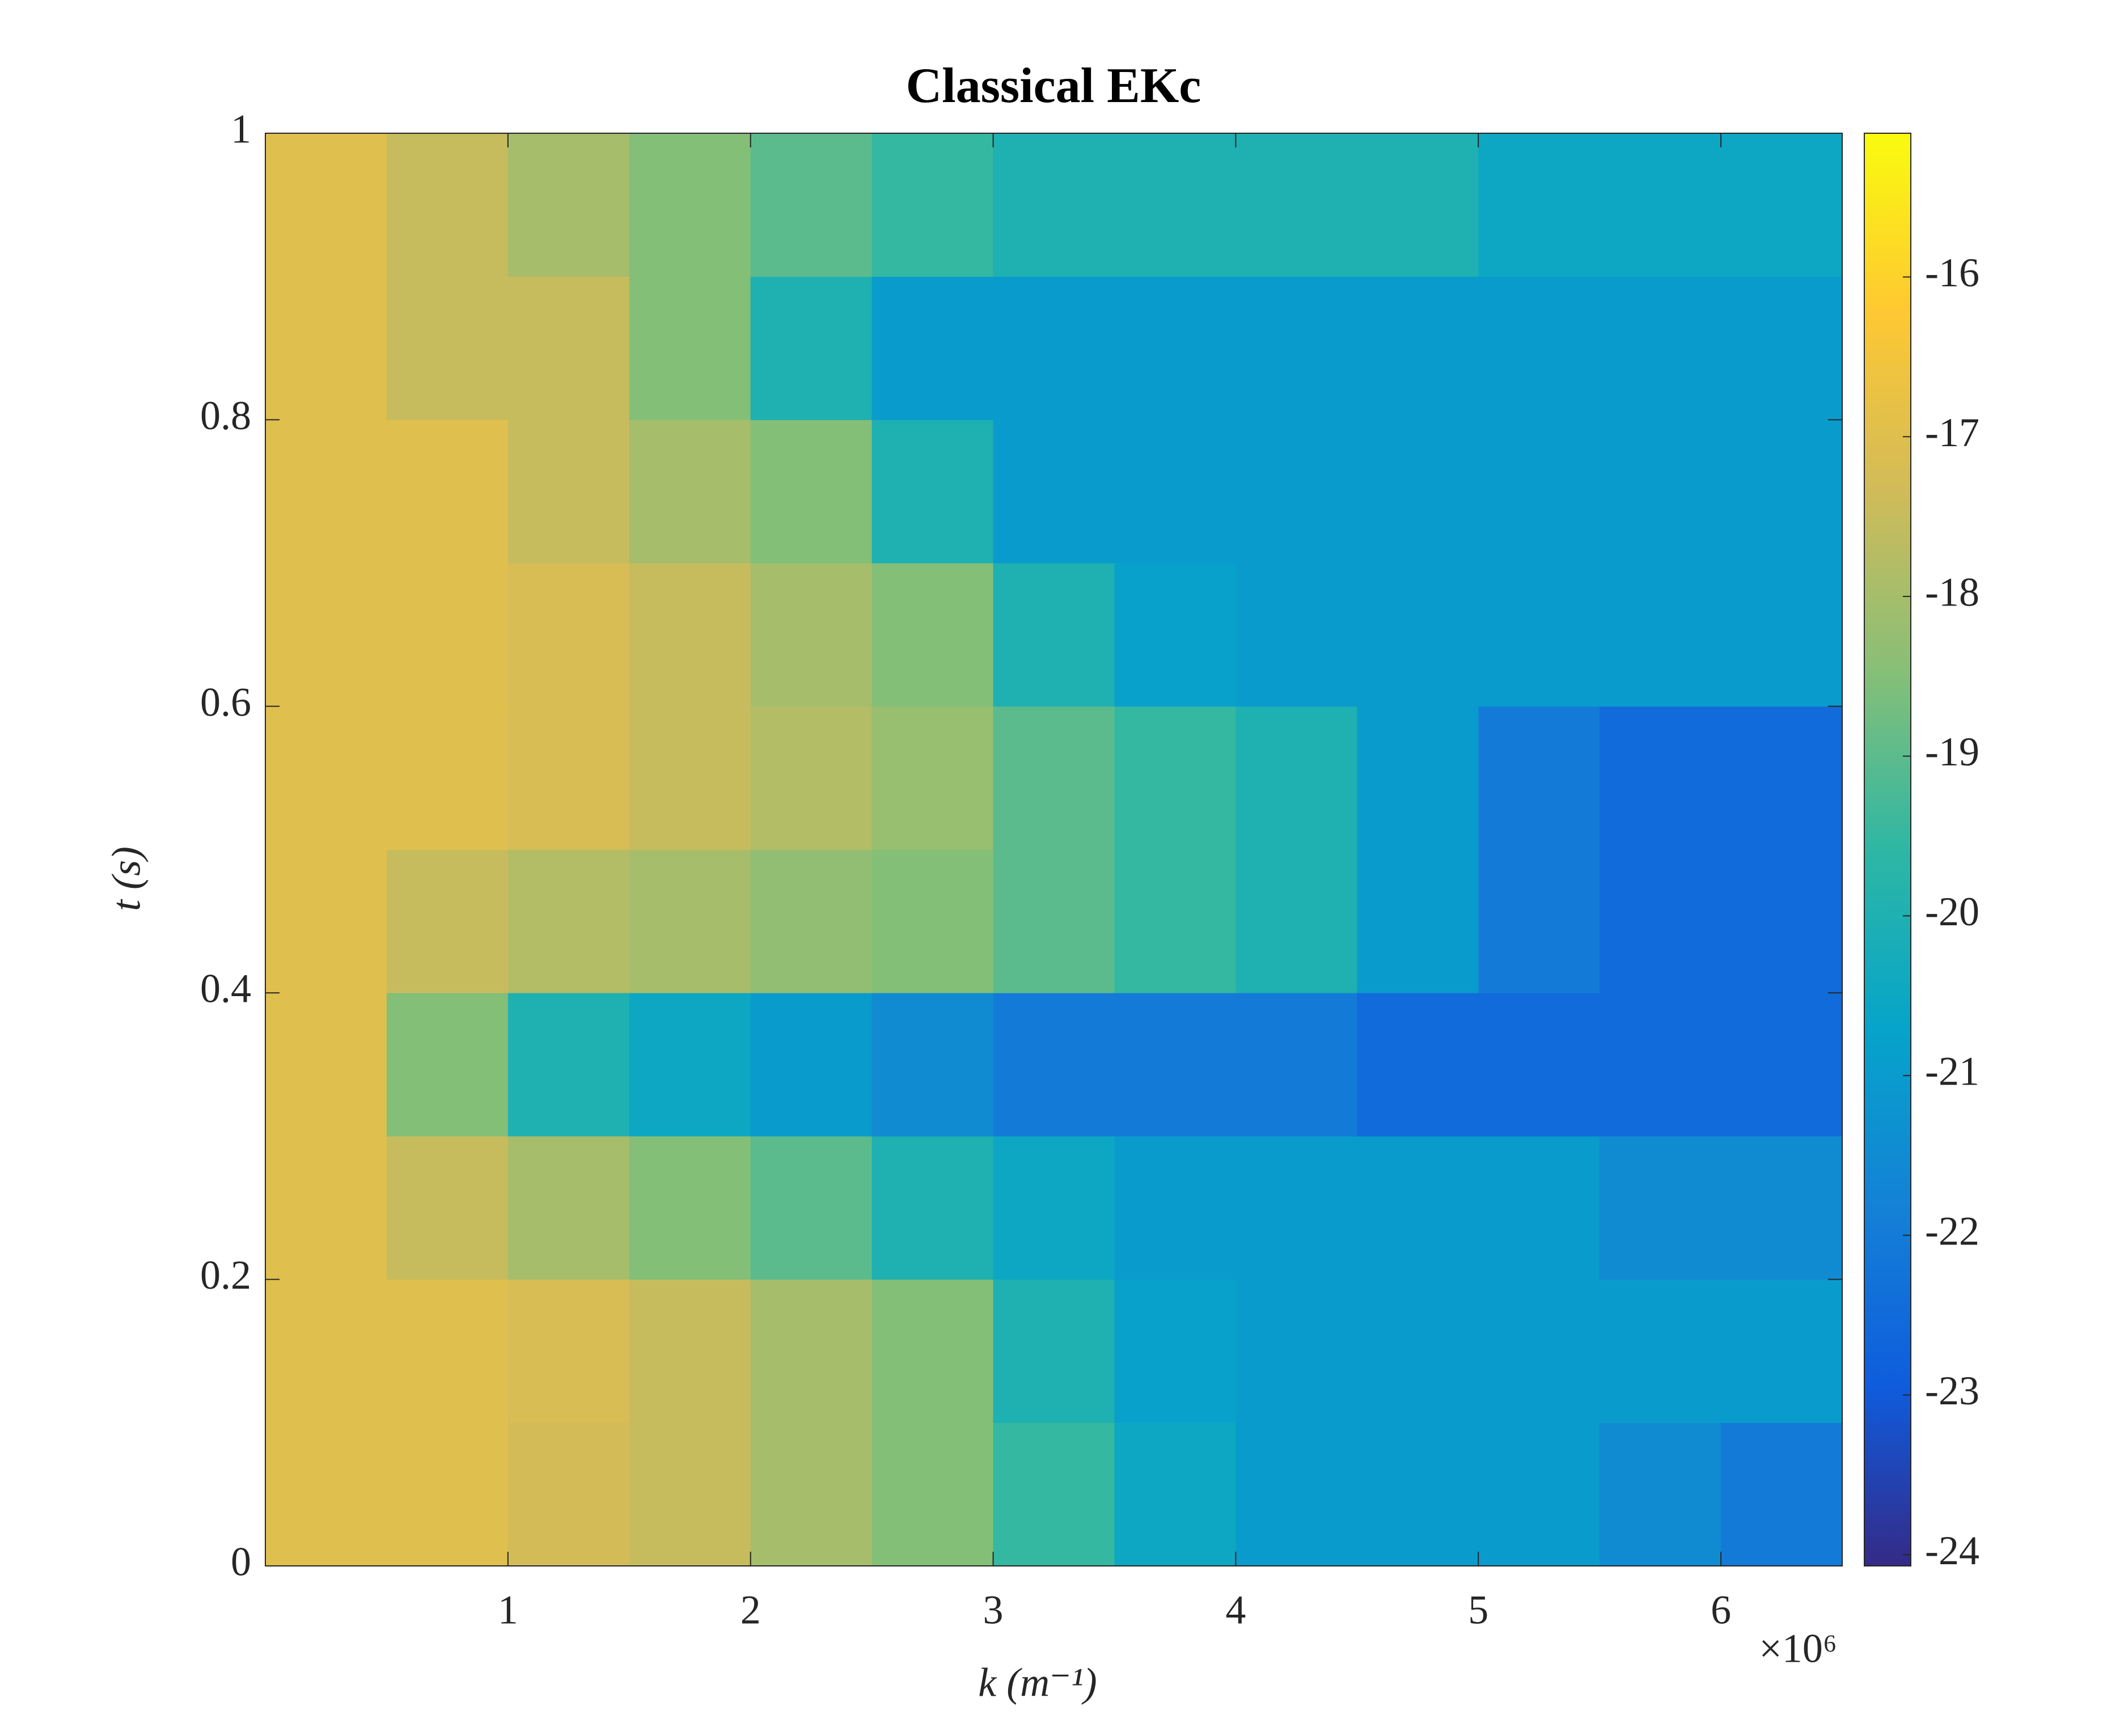  What do you see at coordinates (1053, 86) in the screenshot?
I see `chart-title: Classical EKc` at bounding box center [1053, 86].